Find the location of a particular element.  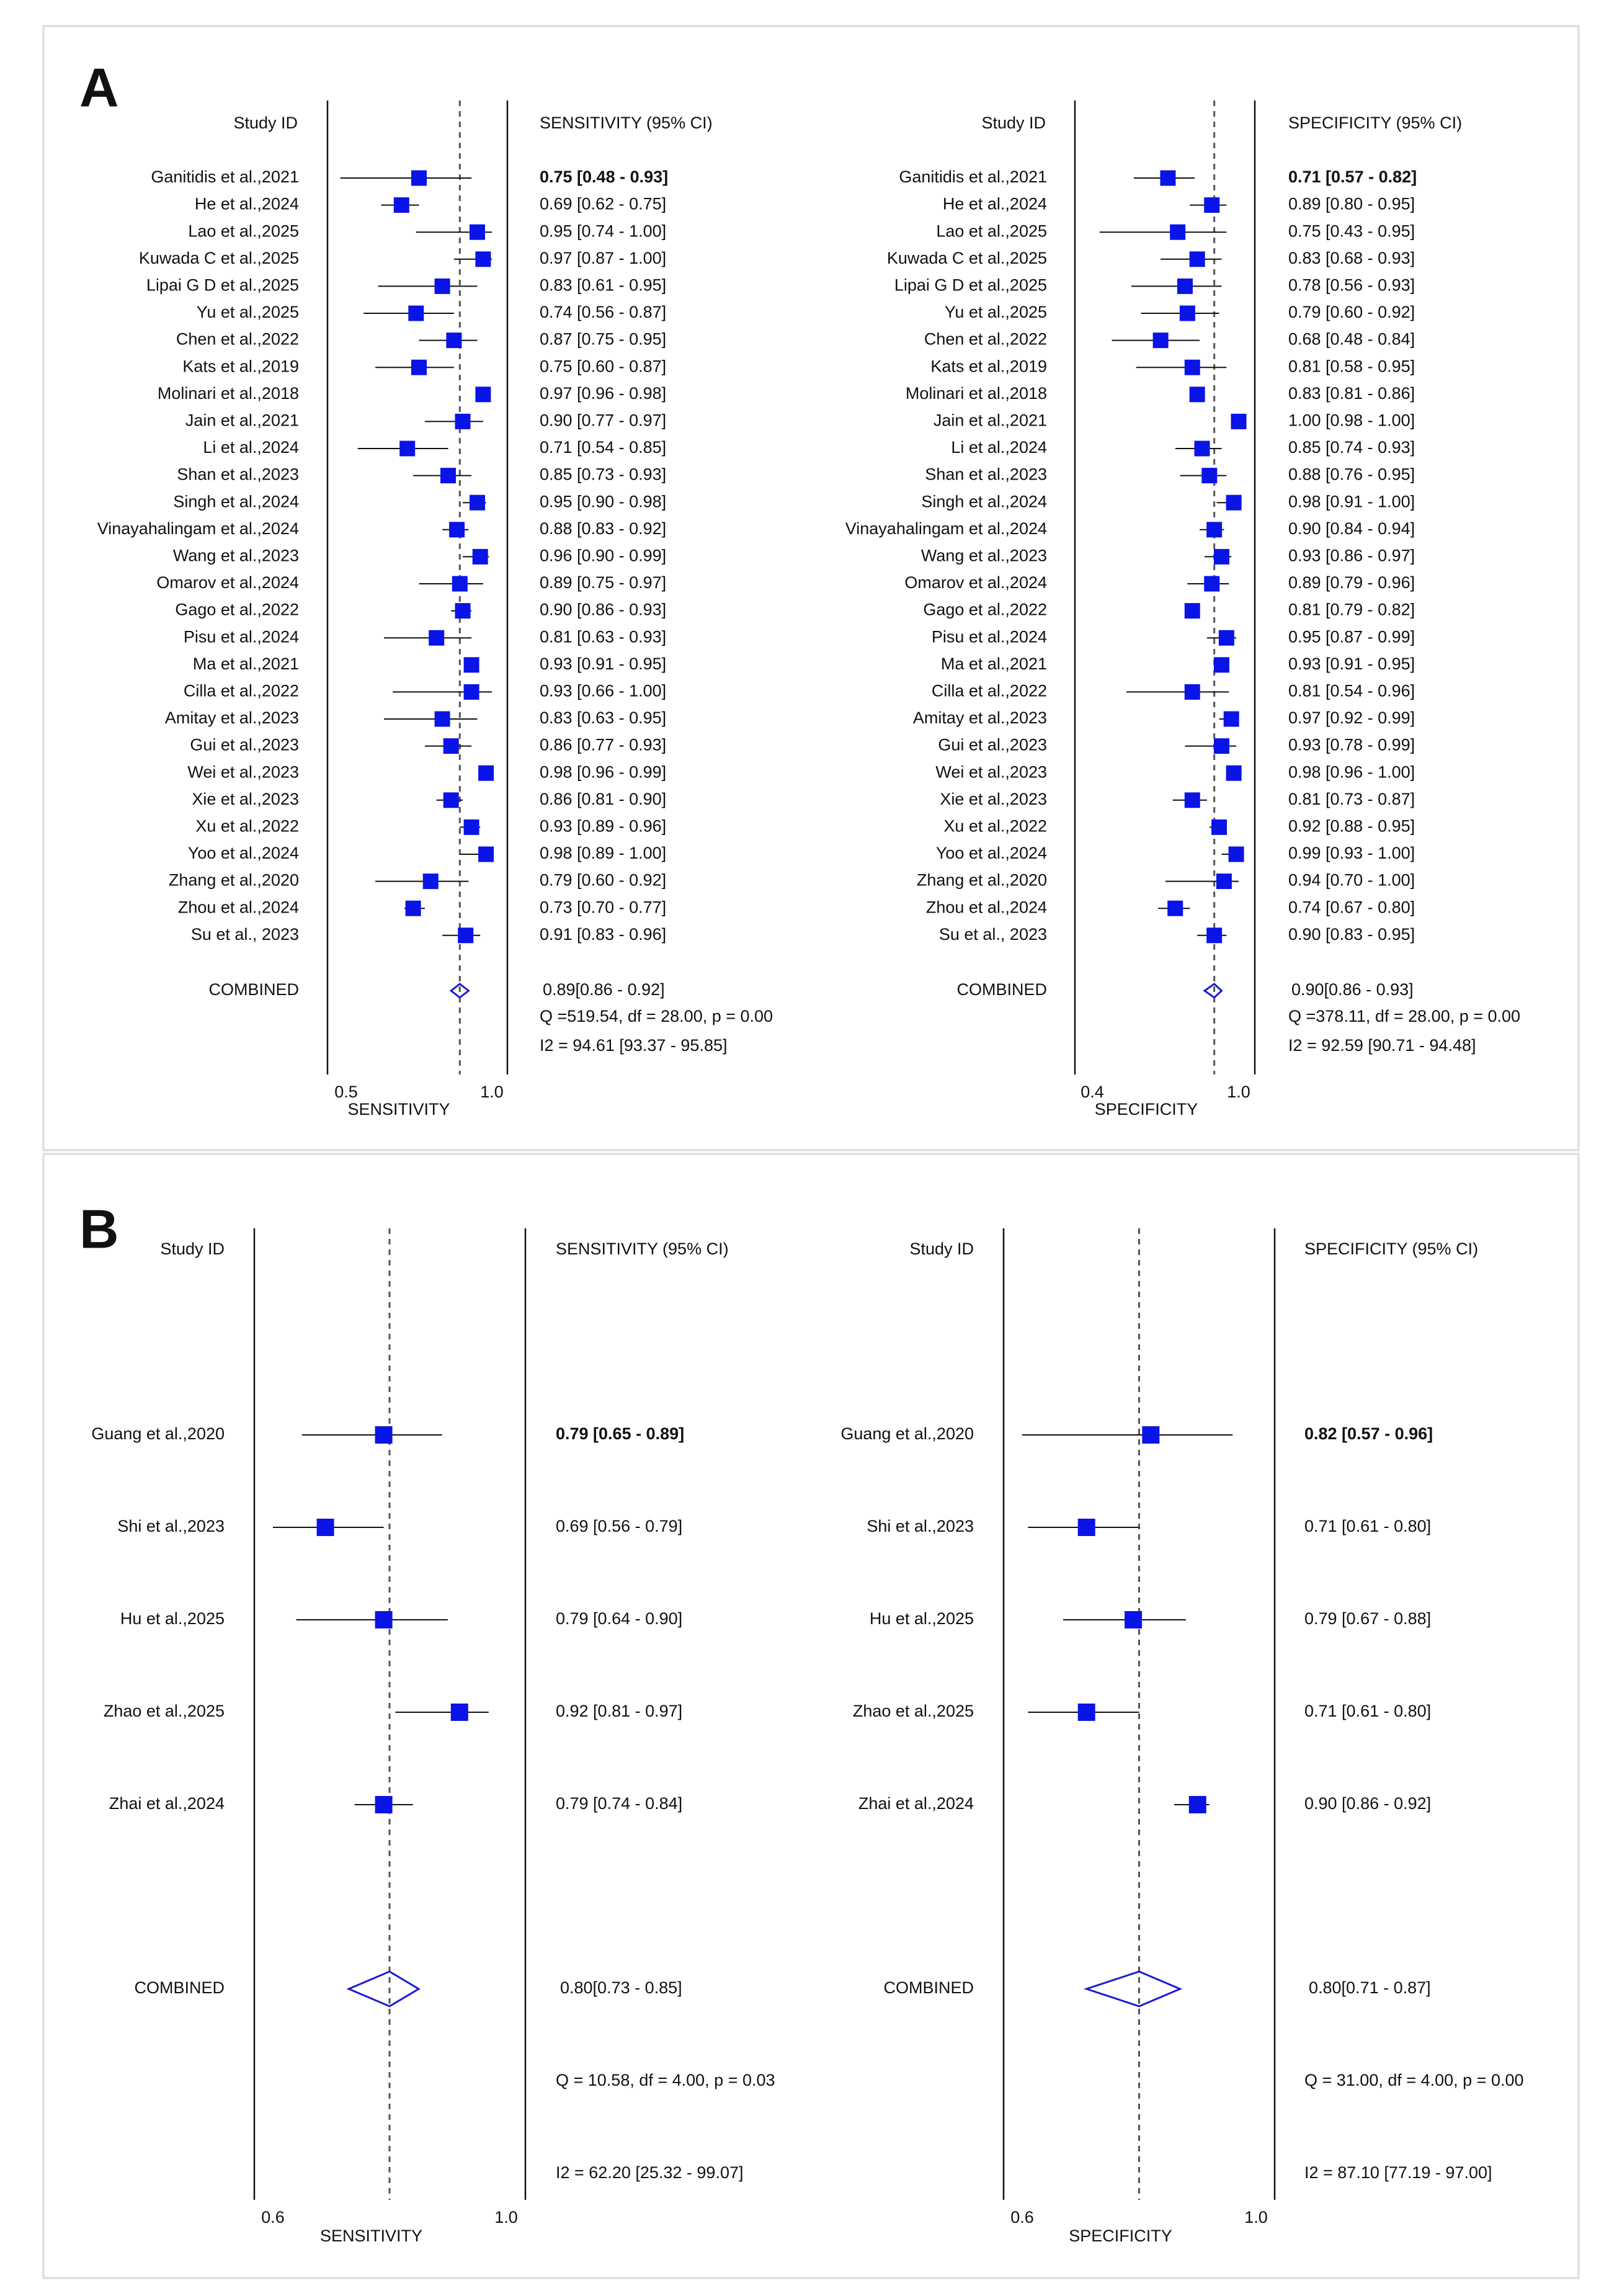

x-tick-label: 0.6 is located at coordinates (1022, 2217).